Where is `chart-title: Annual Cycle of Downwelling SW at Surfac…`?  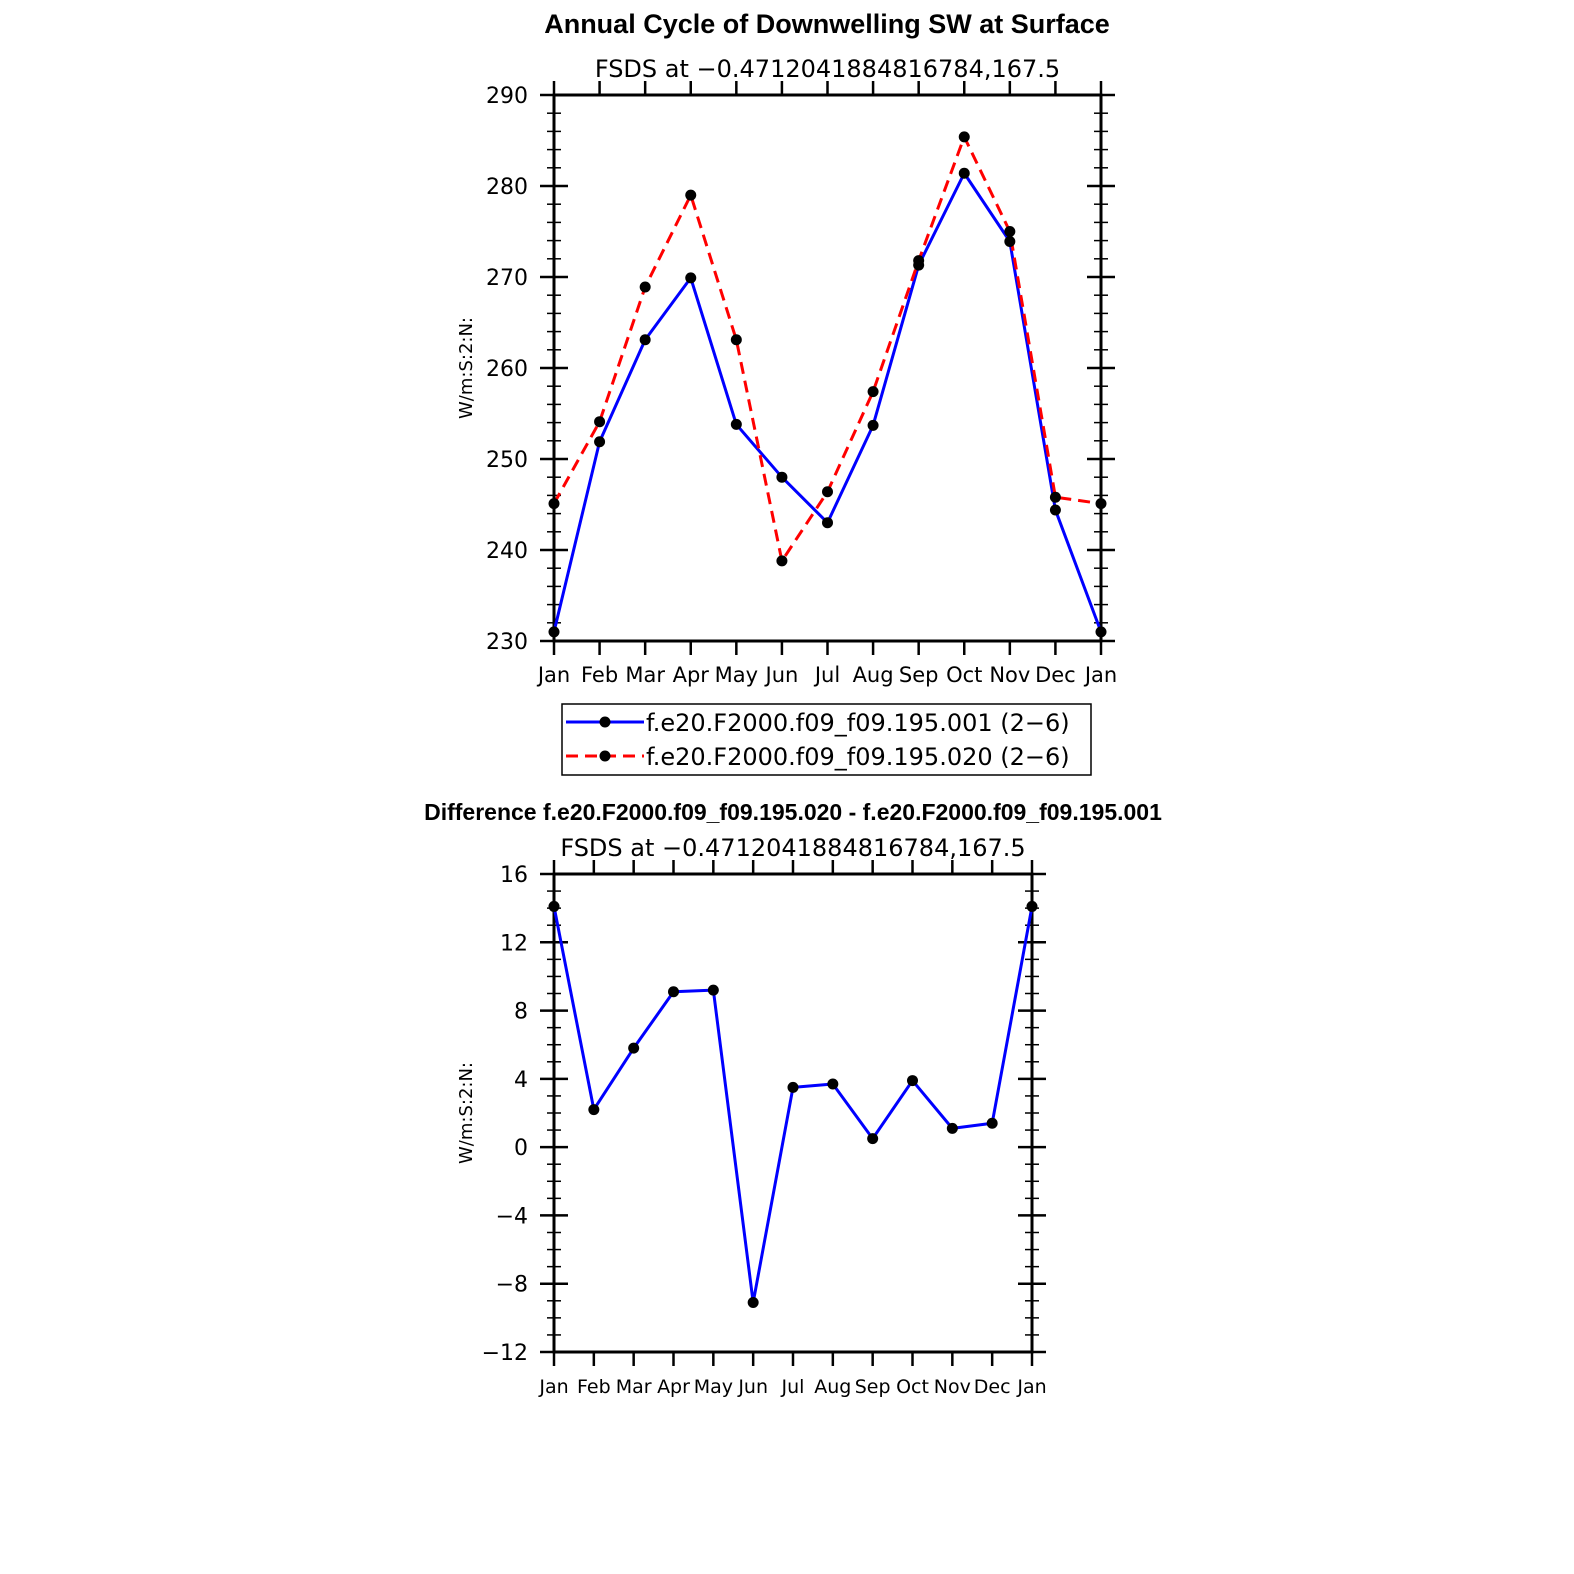 chart-title: Annual Cycle of Downwelling SW at Surfac… is located at coordinates (827, 24).